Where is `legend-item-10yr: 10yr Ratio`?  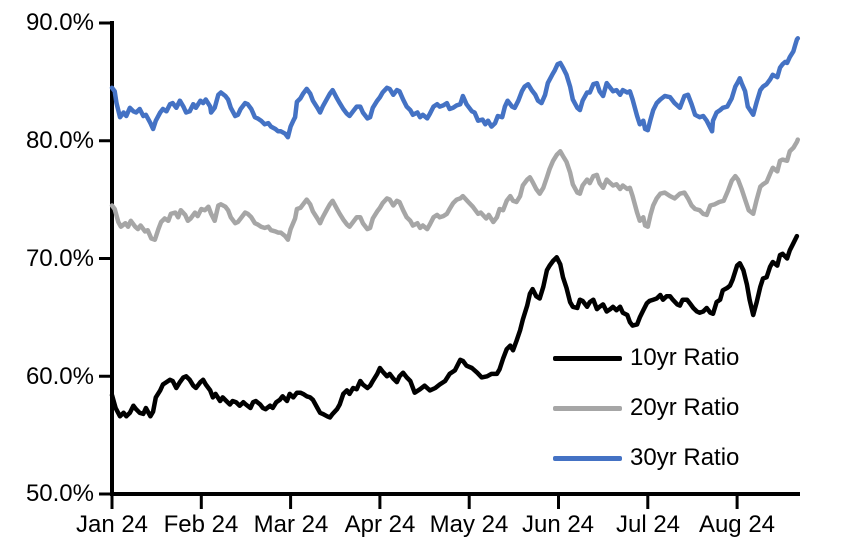 legend-item-10yr: 10yr Ratio is located at coordinates (683, 358).